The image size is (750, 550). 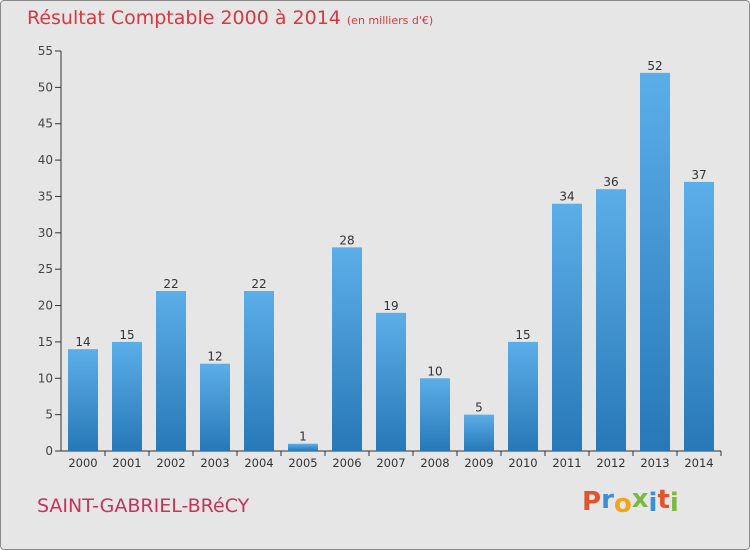 I want to click on x-tick-label: 2014, so click(x=698, y=463).